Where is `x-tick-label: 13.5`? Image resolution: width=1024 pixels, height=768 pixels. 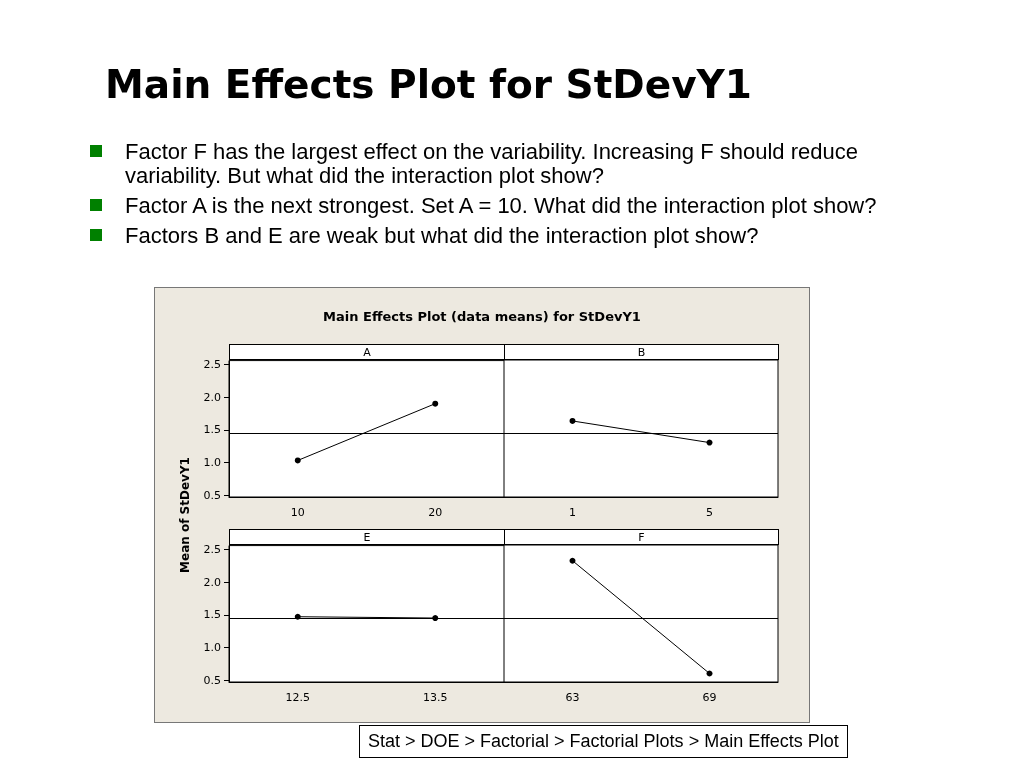
x-tick-label: 13.5 is located at coordinates (435, 697).